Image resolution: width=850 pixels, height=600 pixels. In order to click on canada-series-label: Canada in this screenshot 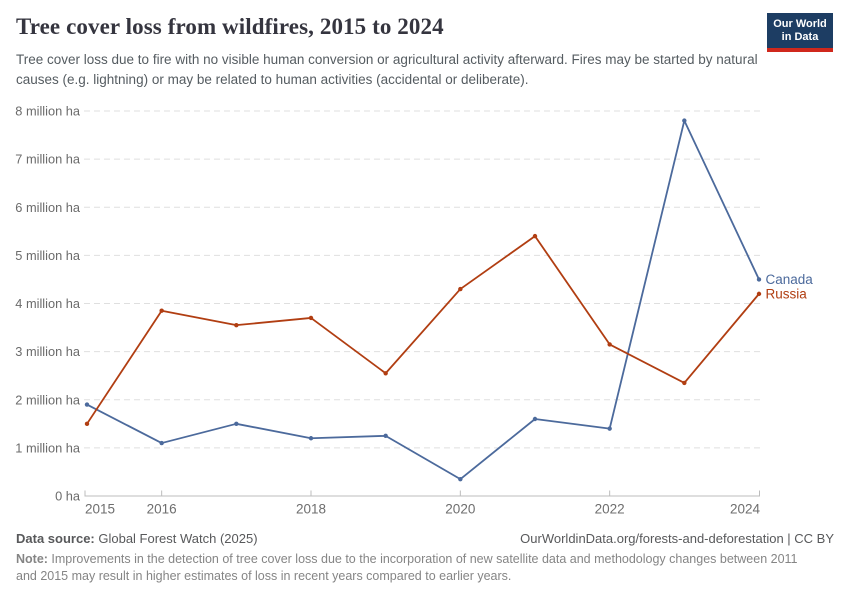, I will do `click(790, 279)`.